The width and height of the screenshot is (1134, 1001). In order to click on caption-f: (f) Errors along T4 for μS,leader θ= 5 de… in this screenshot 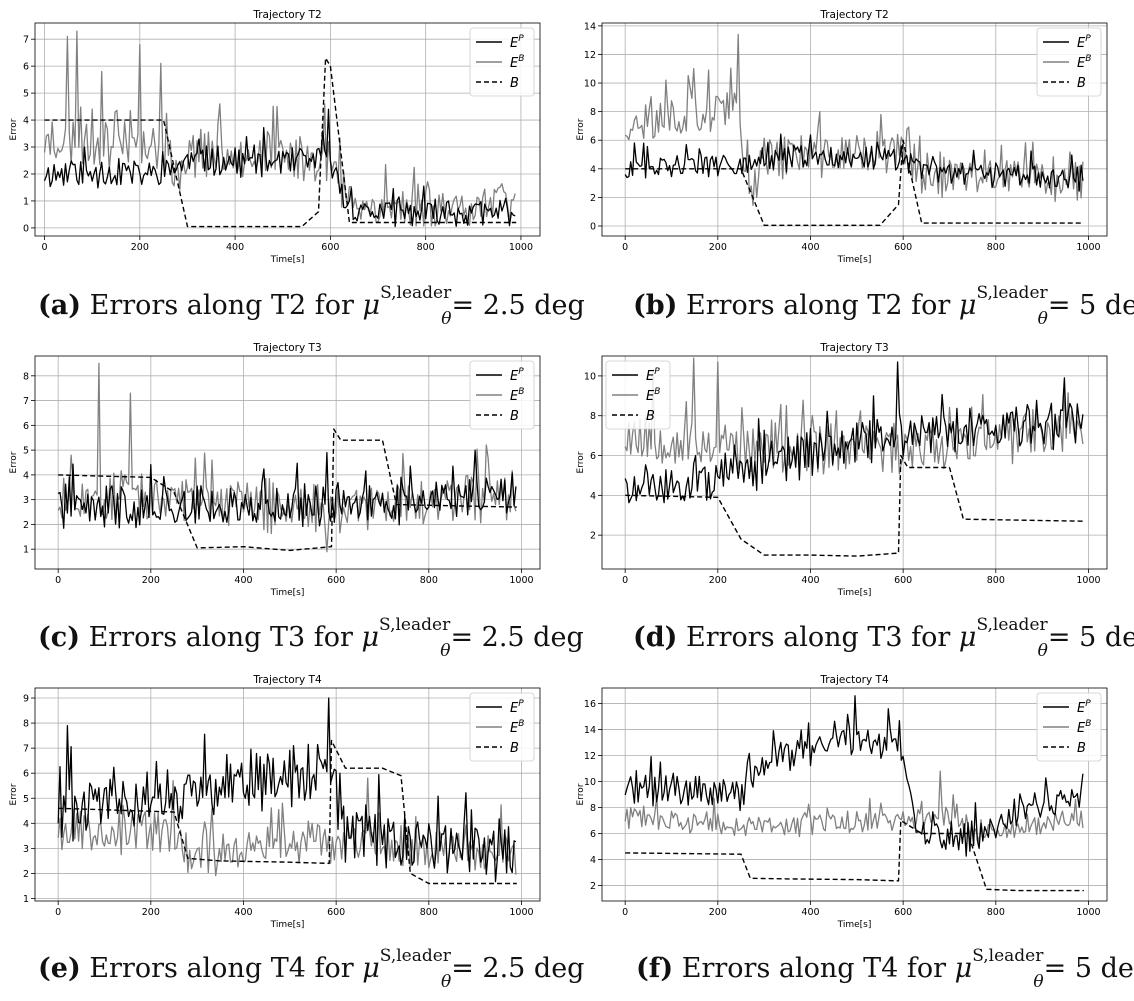, I will do `click(885, 969)`.